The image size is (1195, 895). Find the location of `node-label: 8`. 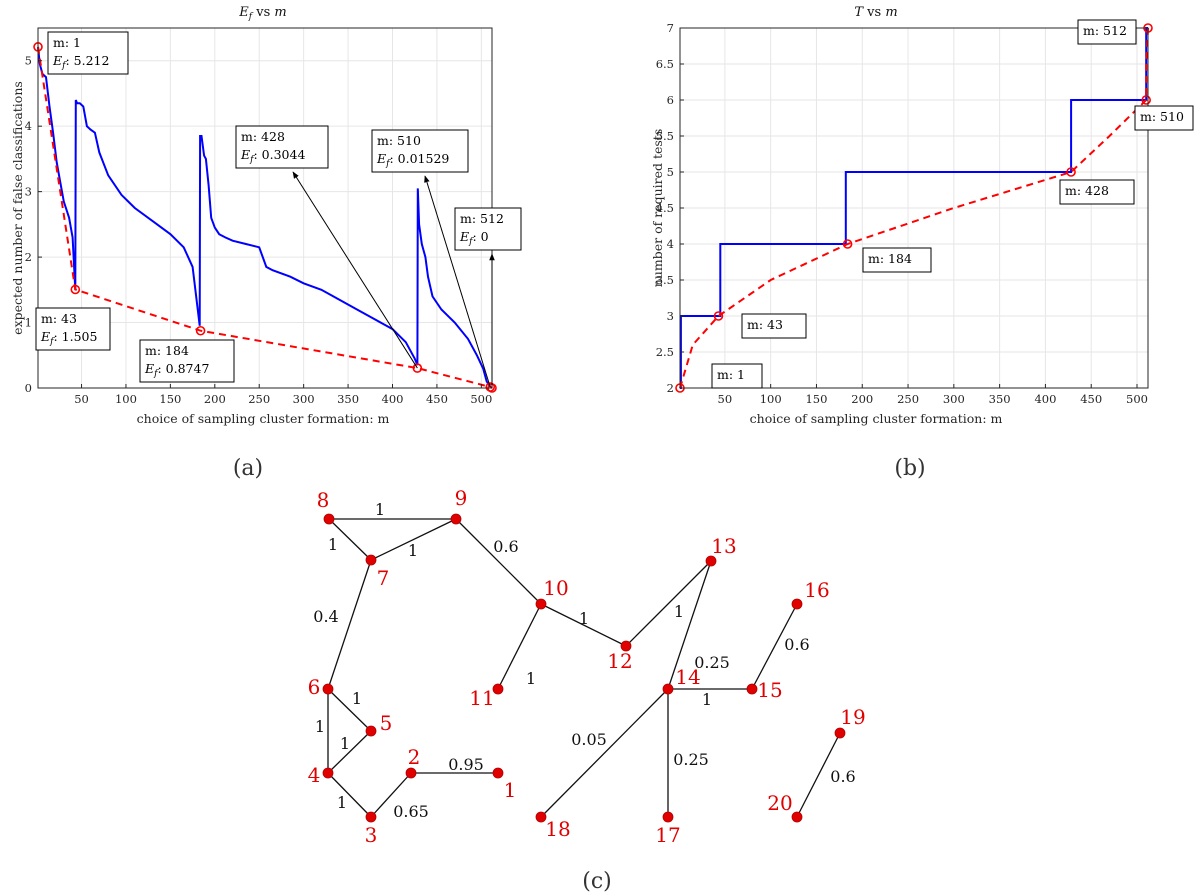

node-label: 8 is located at coordinates (323, 500).